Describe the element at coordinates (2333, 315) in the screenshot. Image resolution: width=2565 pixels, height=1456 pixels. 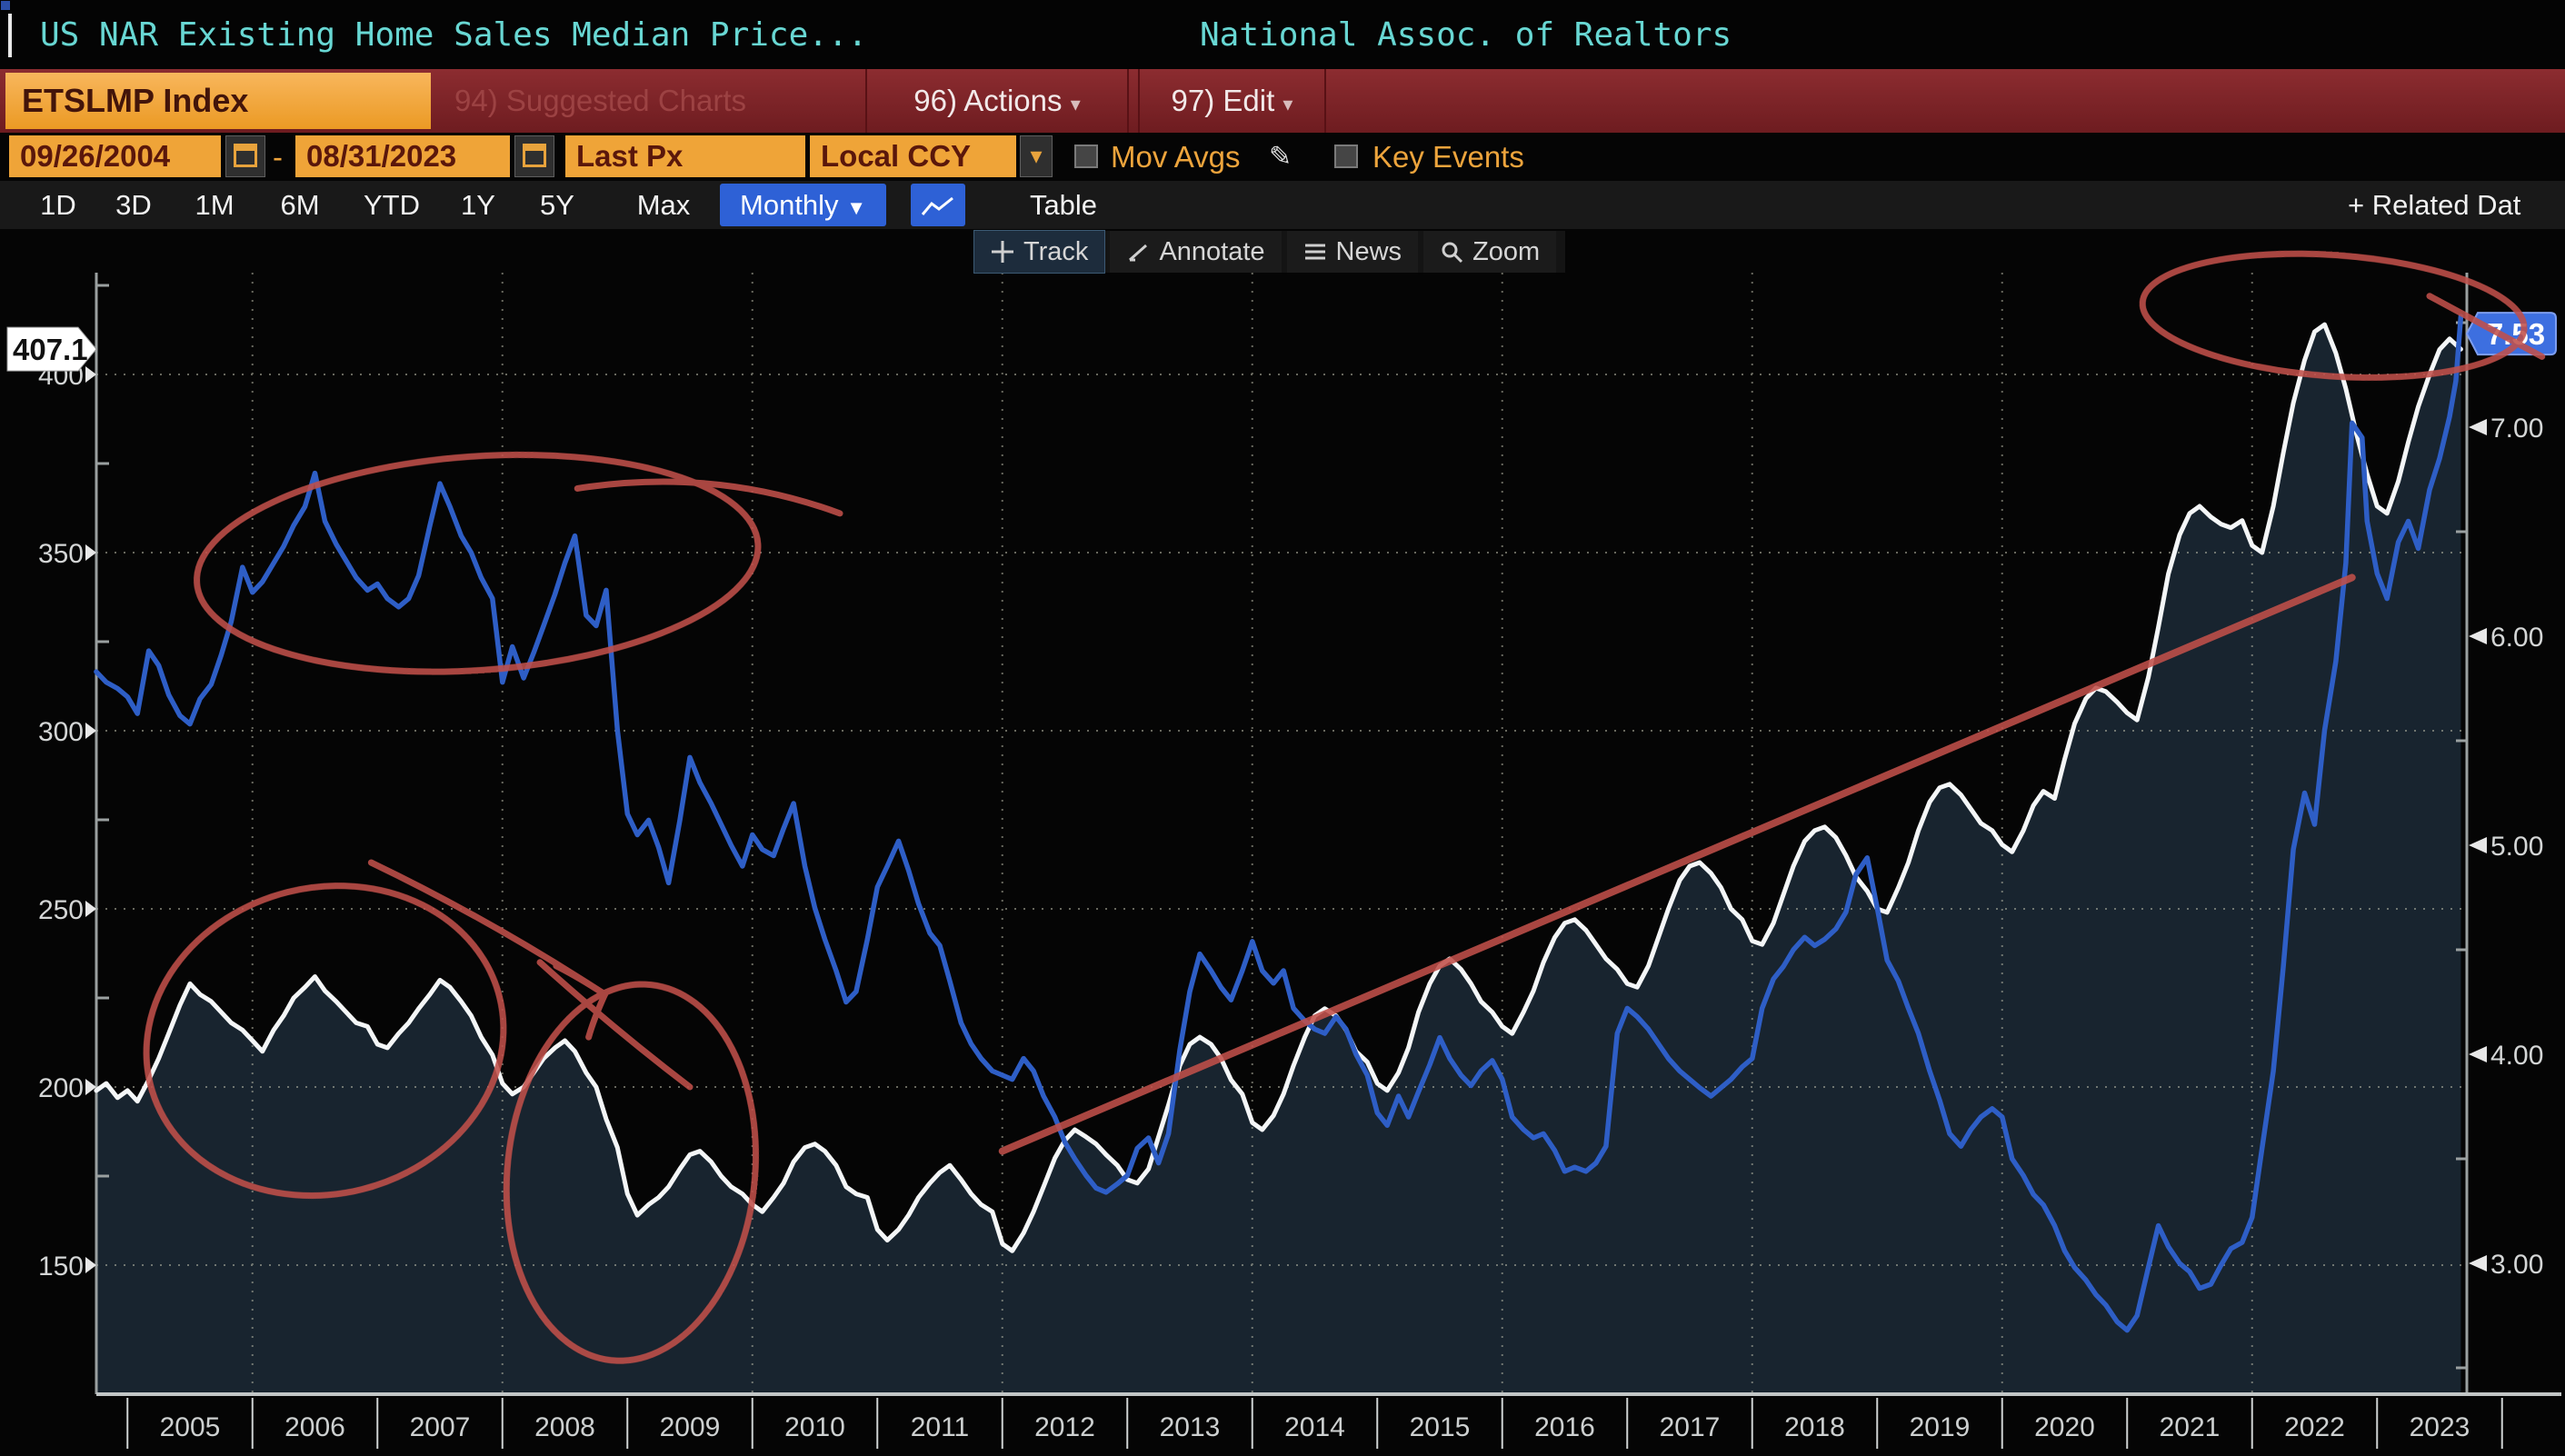
I see `annotation-rate-spike-circle` at that location.